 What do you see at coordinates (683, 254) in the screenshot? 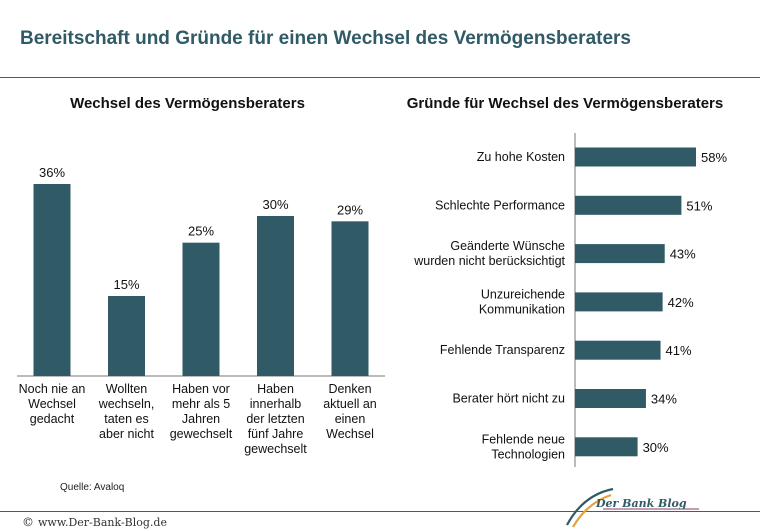
I see `right-bar-value-label: 43%` at bounding box center [683, 254].